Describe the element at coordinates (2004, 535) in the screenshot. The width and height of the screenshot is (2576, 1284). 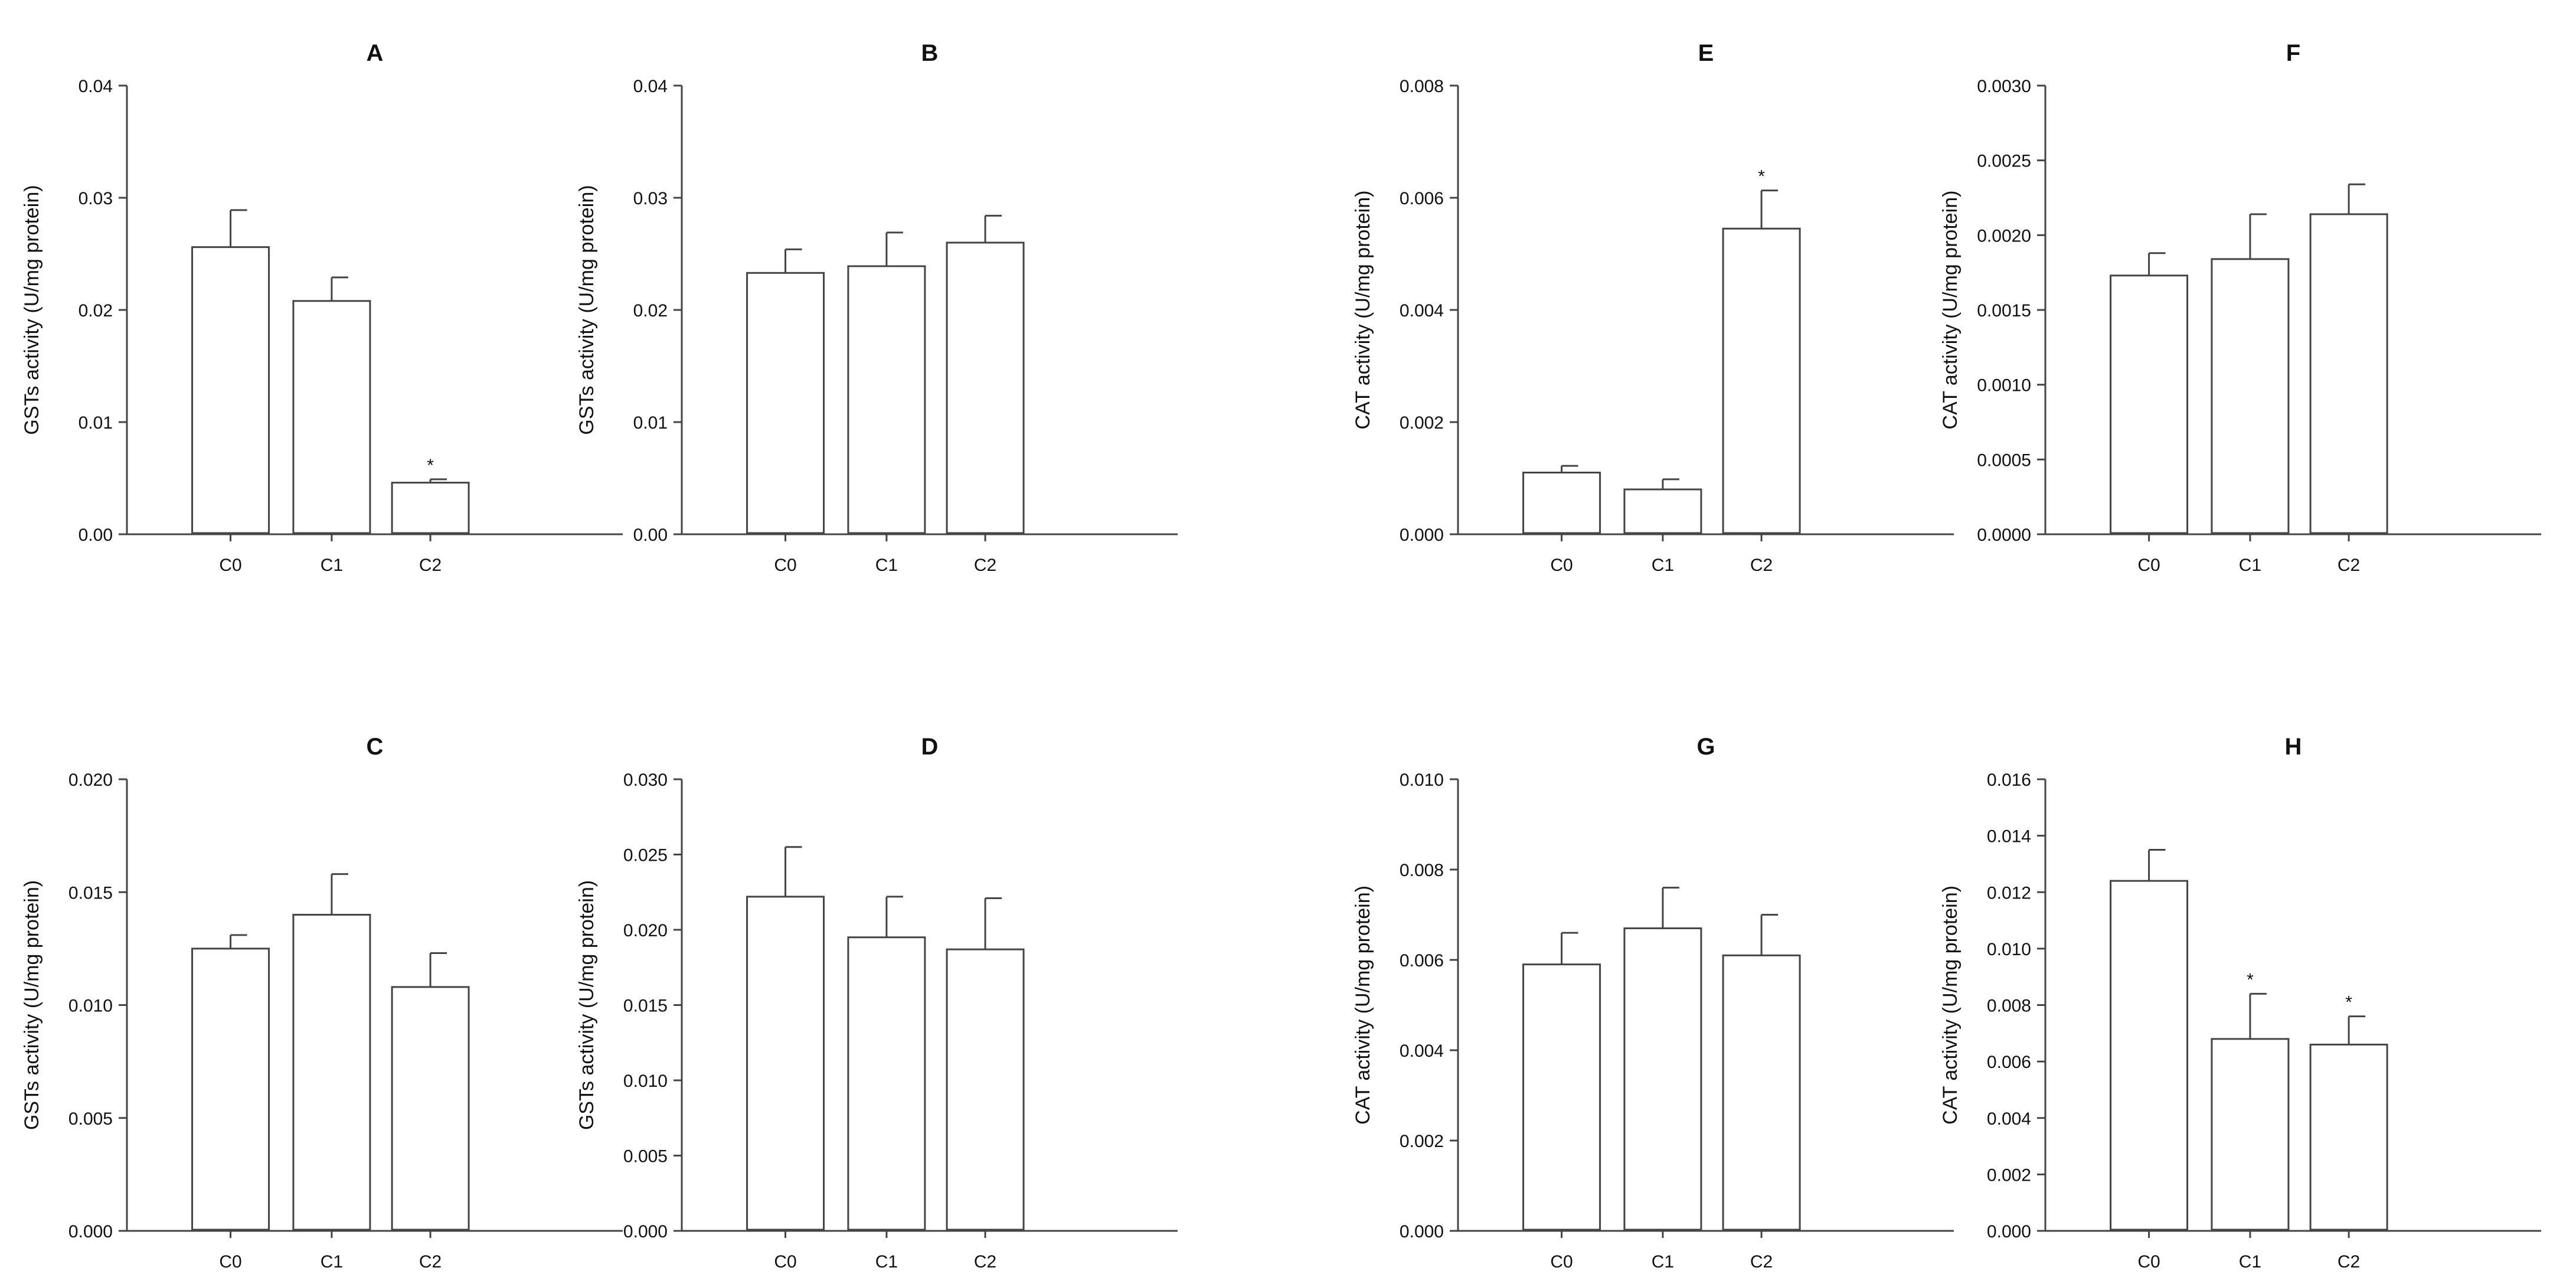
I see `y-tick-label: 0.0000` at that location.